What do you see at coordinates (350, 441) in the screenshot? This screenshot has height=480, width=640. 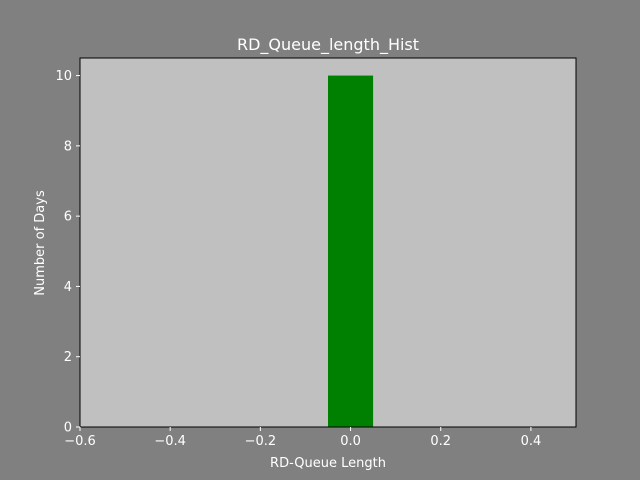 I see `x-tick-label: 0.0` at bounding box center [350, 441].